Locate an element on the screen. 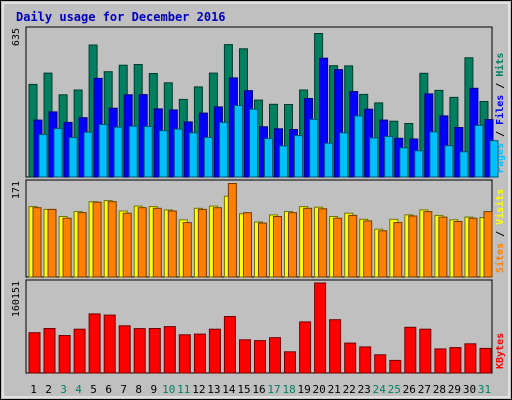 This screenshot has width=512, height=400. x-tick-label: 6 is located at coordinates (108, 389).